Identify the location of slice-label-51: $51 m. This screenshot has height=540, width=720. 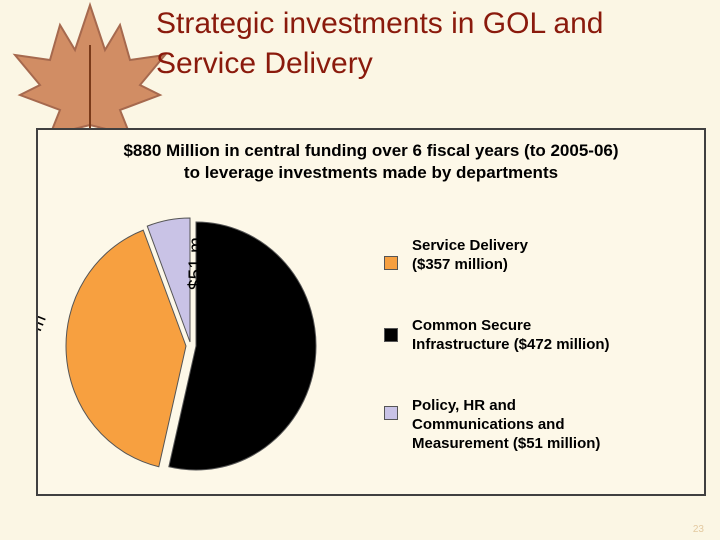
(196, 263).